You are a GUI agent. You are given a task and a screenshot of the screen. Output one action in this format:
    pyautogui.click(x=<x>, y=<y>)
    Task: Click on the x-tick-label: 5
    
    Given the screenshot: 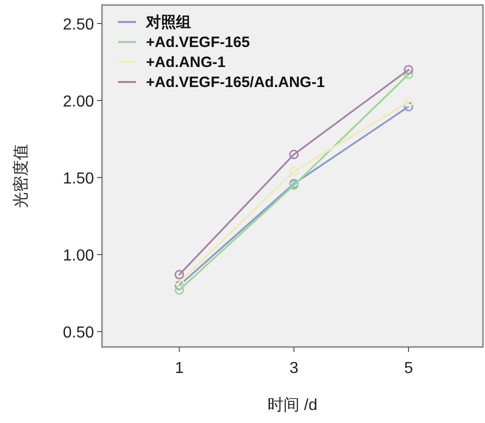 What is the action you would take?
    pyautogui.click(x=409, y=368)
    